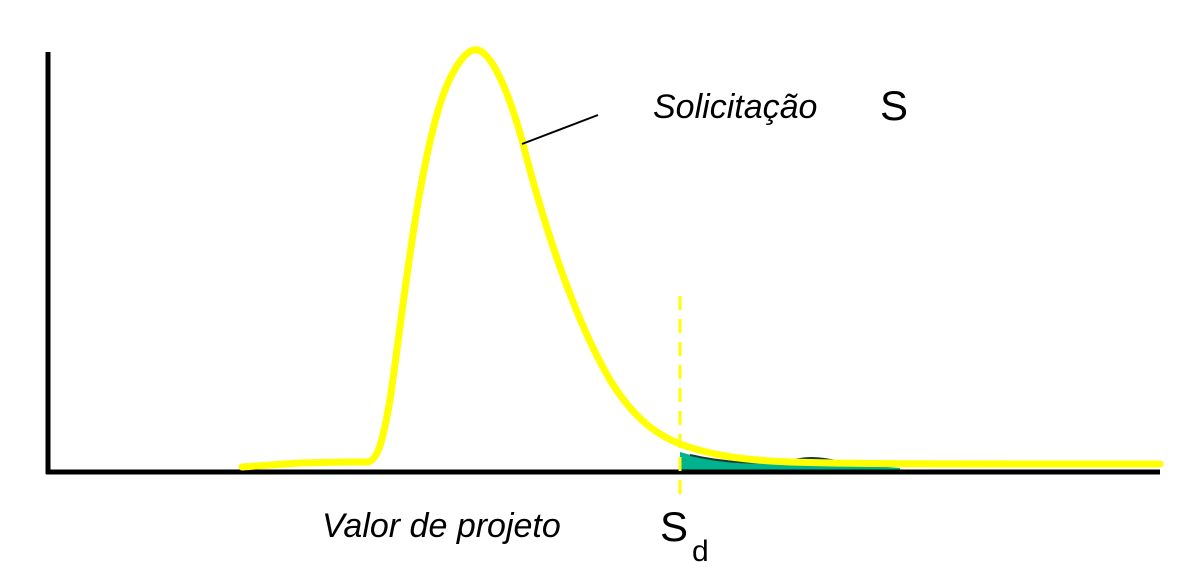 The width and height of the screenshot is (1194, 570). I want to click on design-symbol: S, so click(674, 526).